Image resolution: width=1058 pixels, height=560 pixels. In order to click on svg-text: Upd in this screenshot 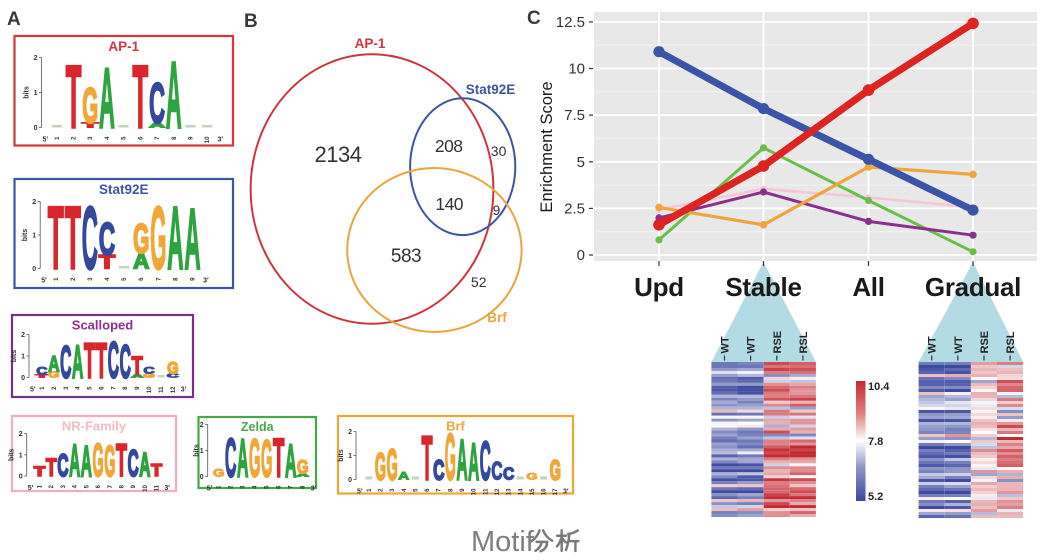, I will do `click(659, 287)`.